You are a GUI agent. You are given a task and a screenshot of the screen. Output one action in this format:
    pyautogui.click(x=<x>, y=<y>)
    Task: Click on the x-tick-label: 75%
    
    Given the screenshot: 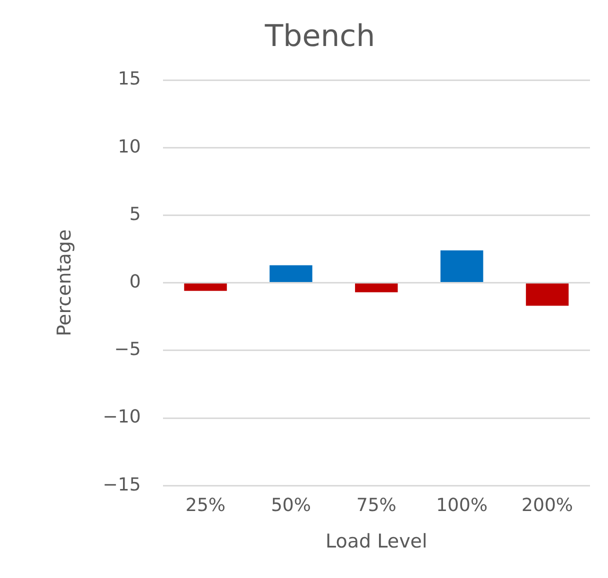 What is the action you would take?
    pyautogui.click(x=376, y=505)
    